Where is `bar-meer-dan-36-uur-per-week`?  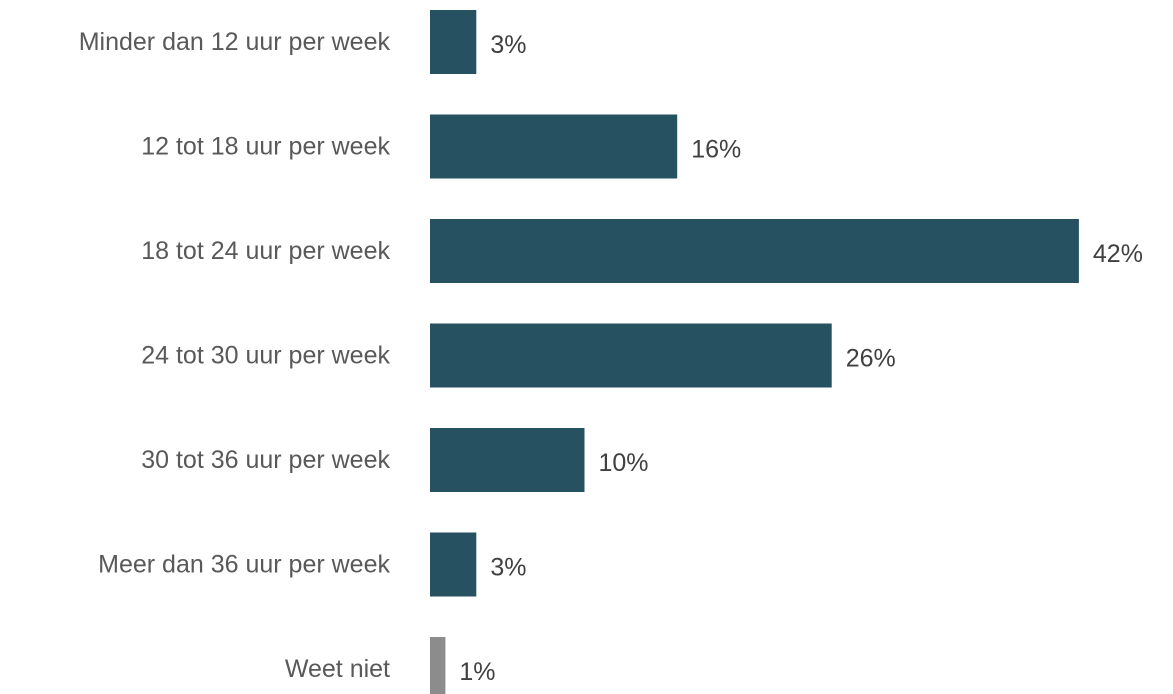 bar-meer-dan-36-uur-per-week is located at coordinates (453, 564).